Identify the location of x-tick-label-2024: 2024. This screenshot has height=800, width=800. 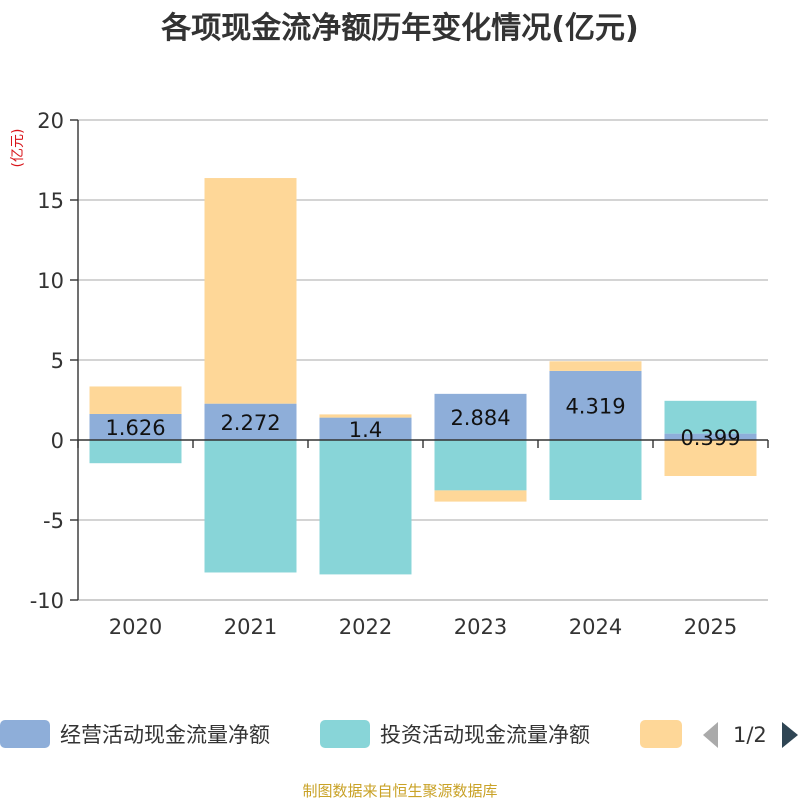
(595, 627).